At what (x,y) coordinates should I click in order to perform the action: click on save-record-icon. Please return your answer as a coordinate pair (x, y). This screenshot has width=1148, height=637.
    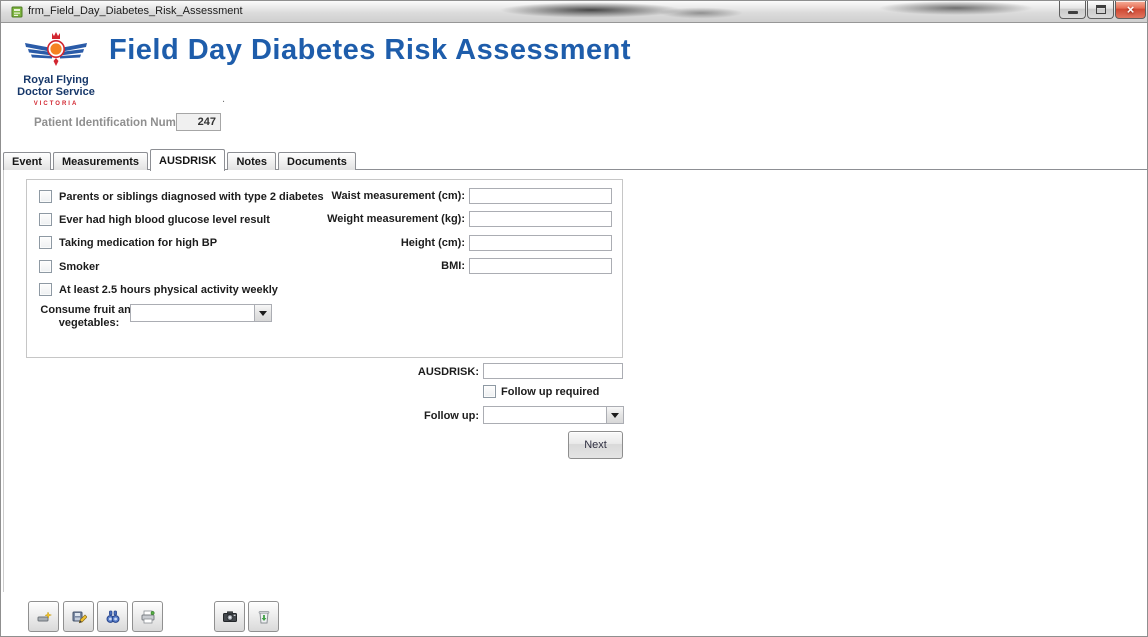
    Looking at the image, I should click on (79, 617).